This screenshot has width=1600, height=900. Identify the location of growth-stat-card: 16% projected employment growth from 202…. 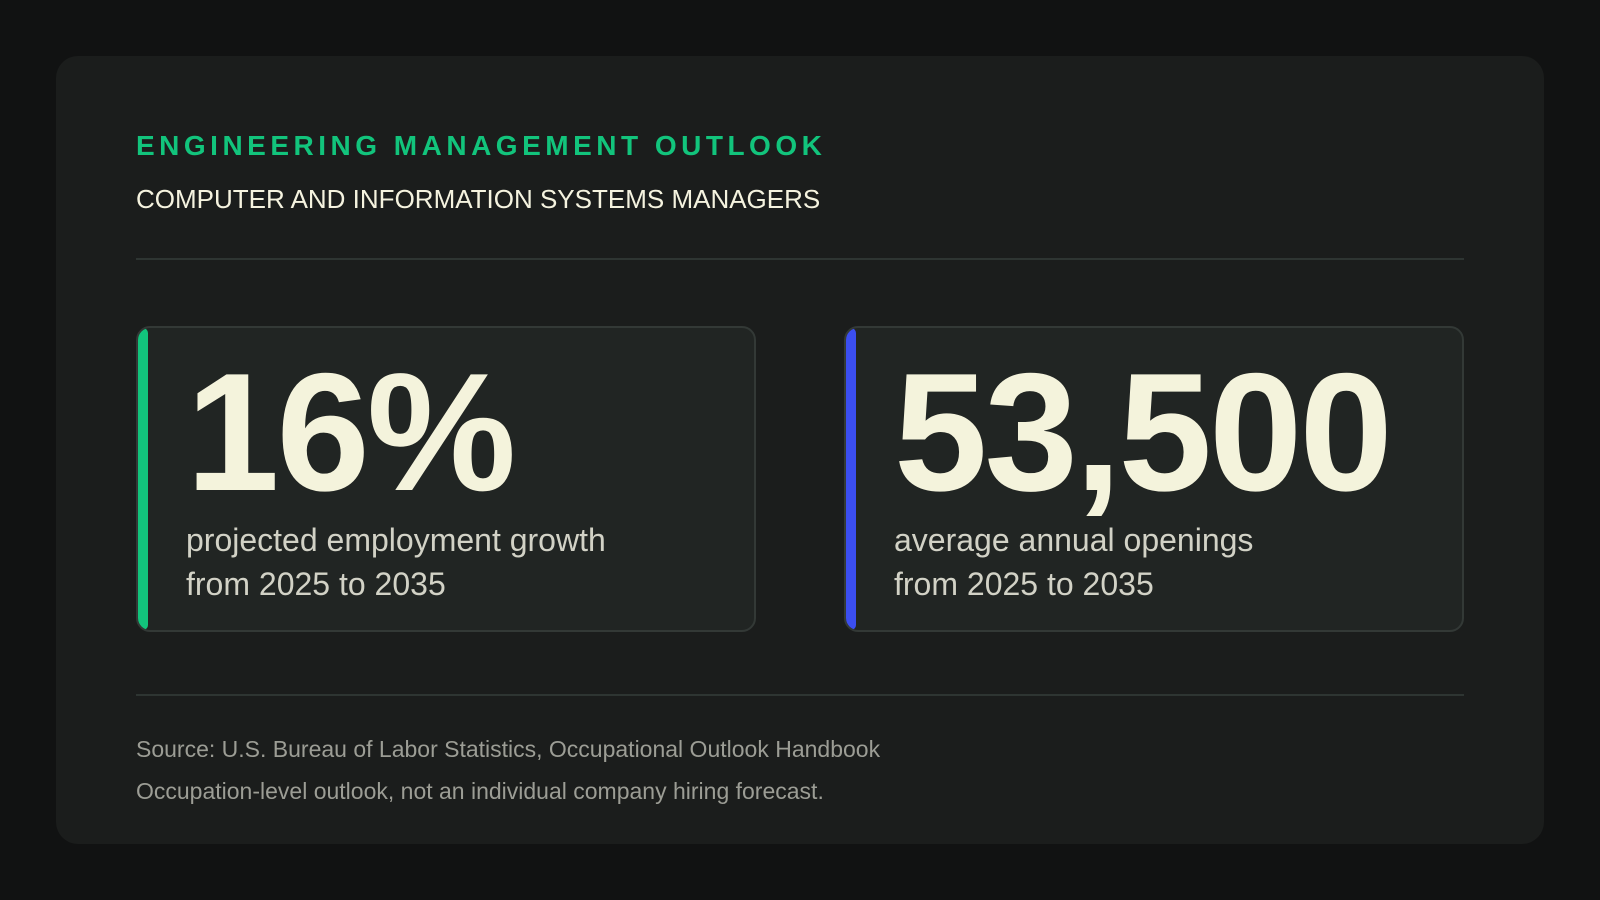
(446, 479).